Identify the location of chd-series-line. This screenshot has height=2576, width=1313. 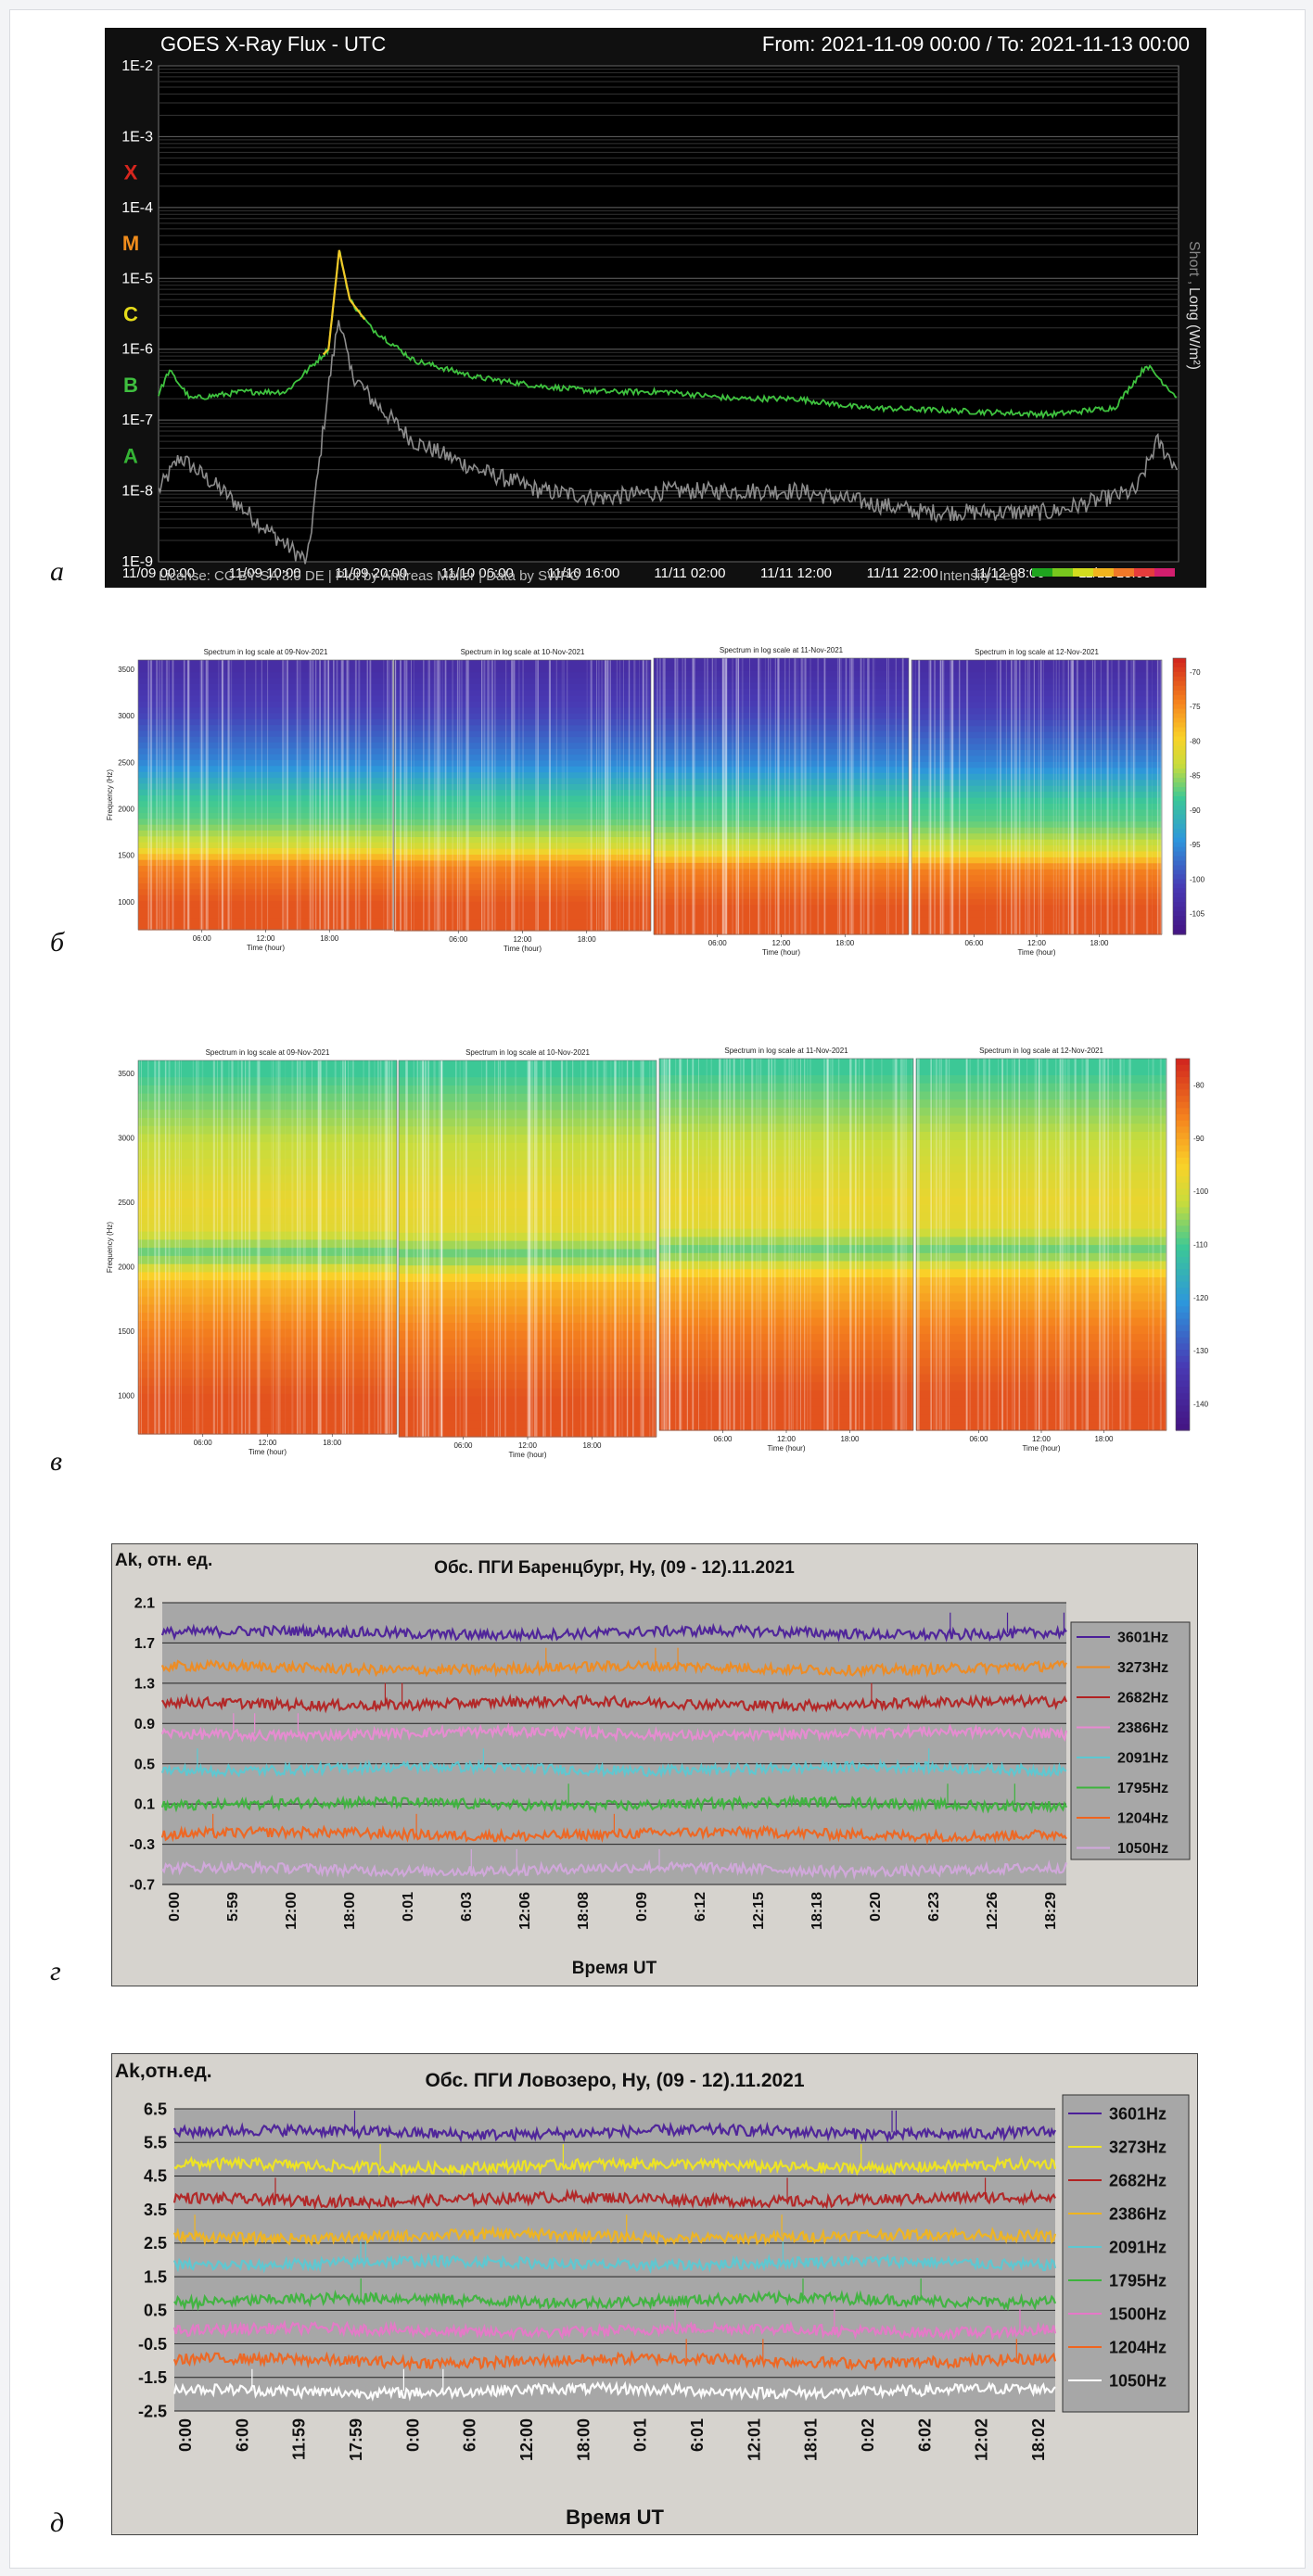
(614, 2391).